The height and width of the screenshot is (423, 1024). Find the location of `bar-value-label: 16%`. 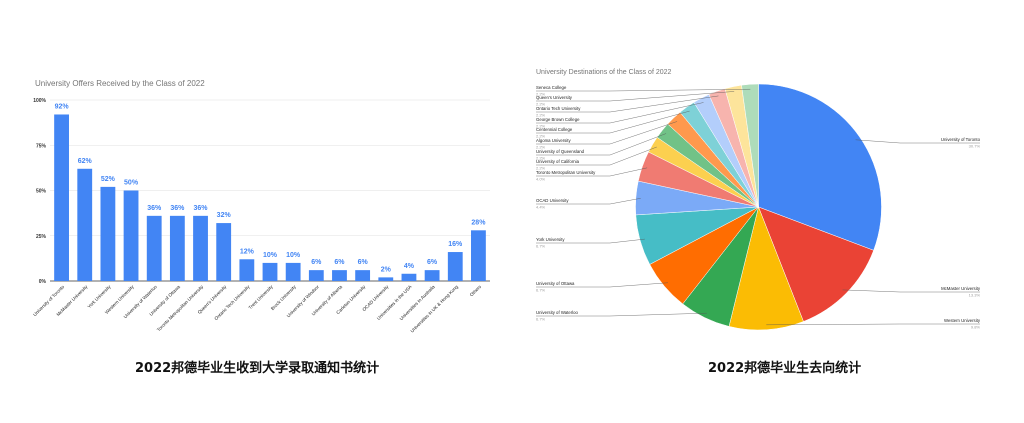

bar-value-label: 16% is located at coordinates (455, 244).